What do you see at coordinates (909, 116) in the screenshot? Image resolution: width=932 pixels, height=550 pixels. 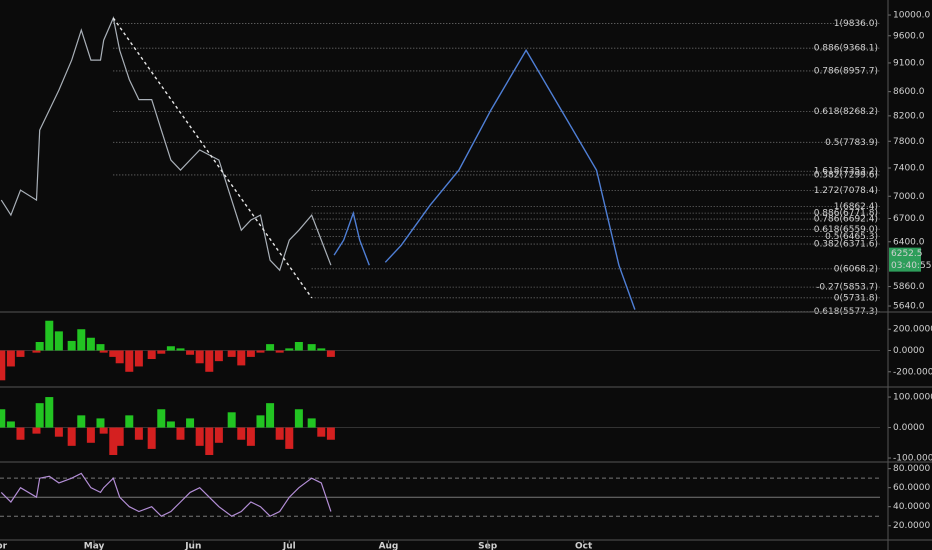 I see `y-tick-label: 8200.0` at bounding box center [909, 116].